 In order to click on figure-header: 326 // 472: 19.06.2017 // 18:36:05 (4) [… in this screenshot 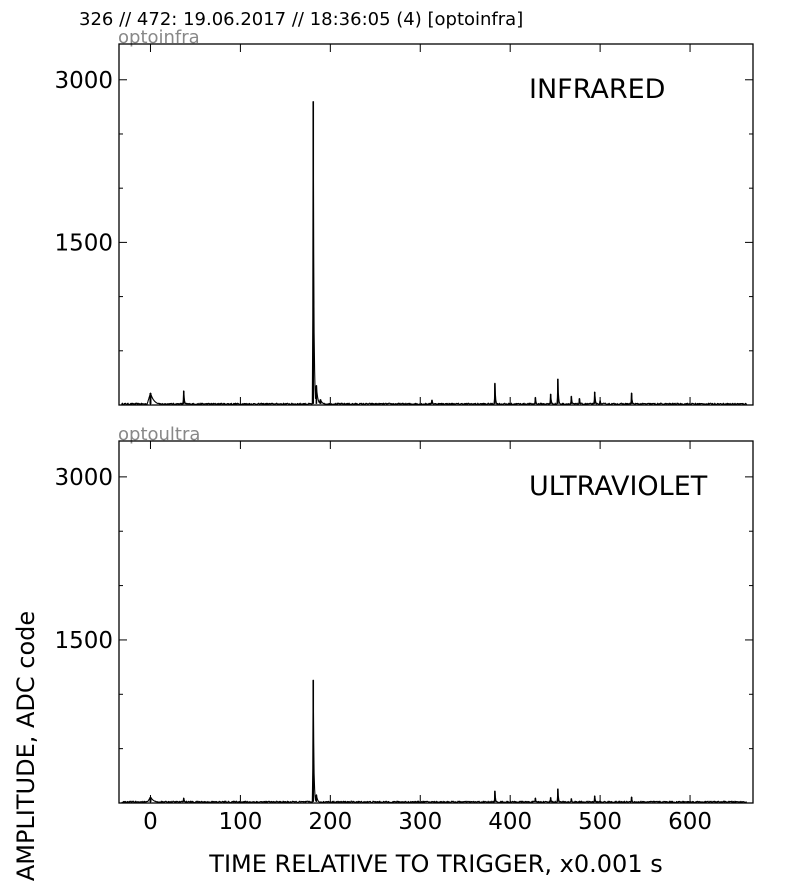, I will do `click(301, 19)`.